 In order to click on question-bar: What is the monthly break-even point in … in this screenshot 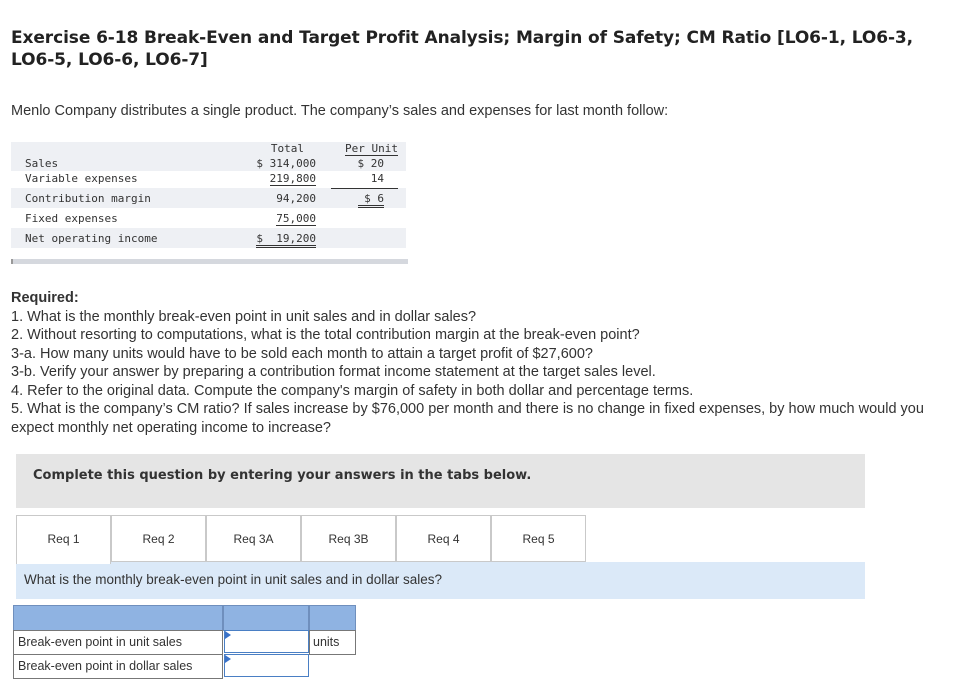, I will do `click(440, 580)`.